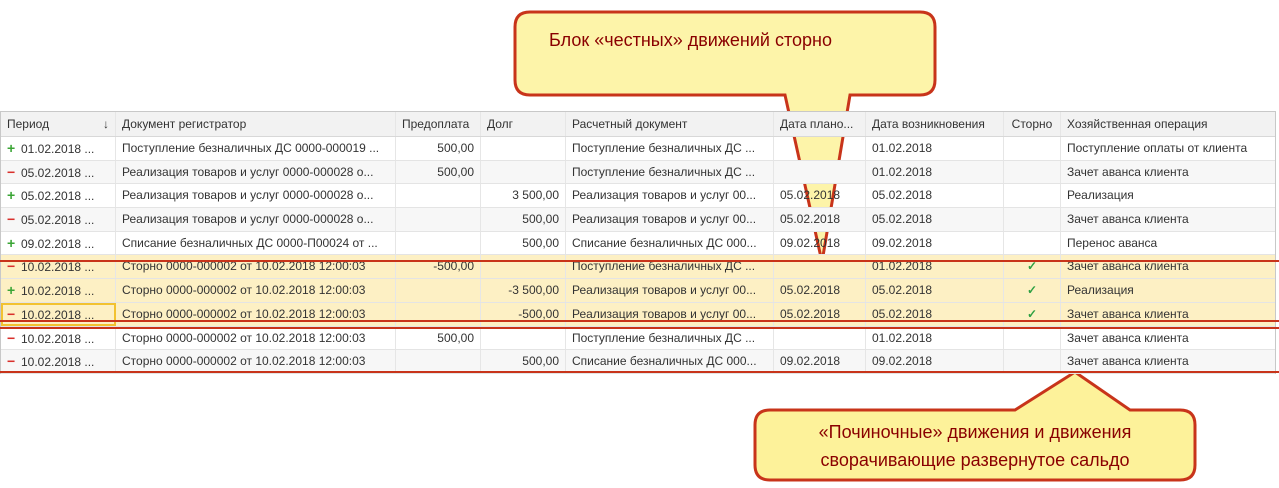  Describe the element at coordinates (935, 124) in the screenshot. I see `col-origin-date: Дата возникновения` at that location.